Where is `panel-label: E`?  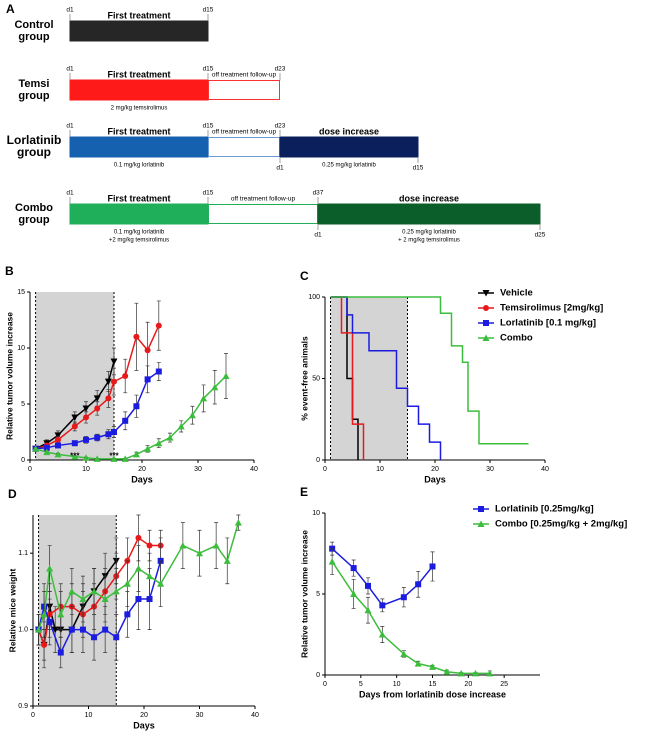 panel-label: E is located at coordinates (304, 492).